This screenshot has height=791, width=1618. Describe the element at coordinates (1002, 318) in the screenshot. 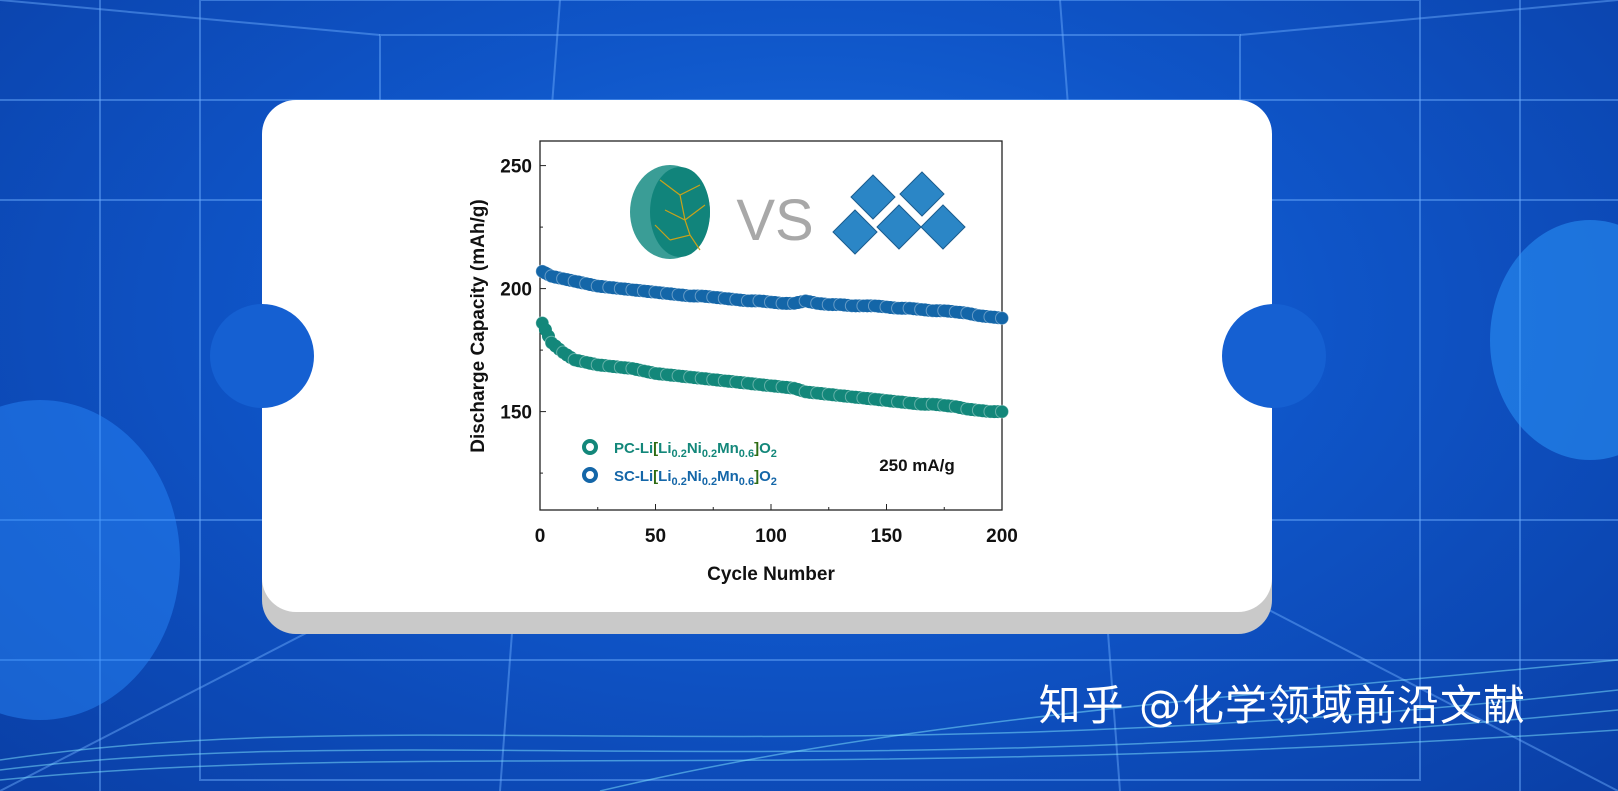

I see `sc-data-point` at that location.